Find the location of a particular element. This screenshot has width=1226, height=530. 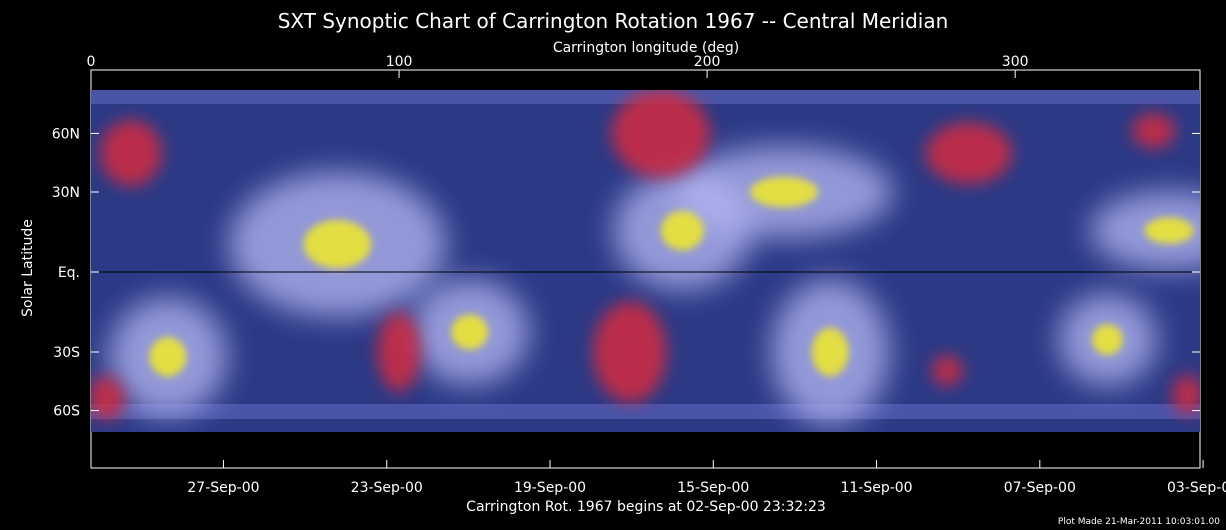

top-tick-label: 0 is located at coordinates (91, 62).